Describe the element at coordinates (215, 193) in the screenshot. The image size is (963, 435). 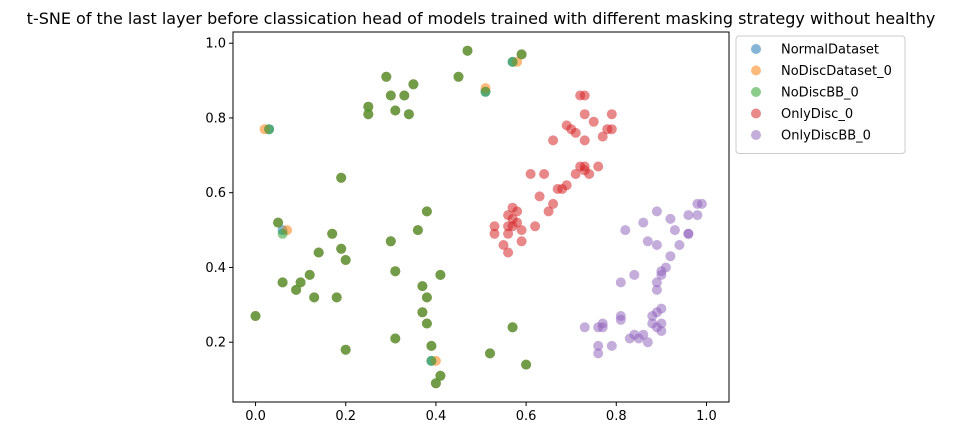
I see `y-tick-label: 0.6` at that location.